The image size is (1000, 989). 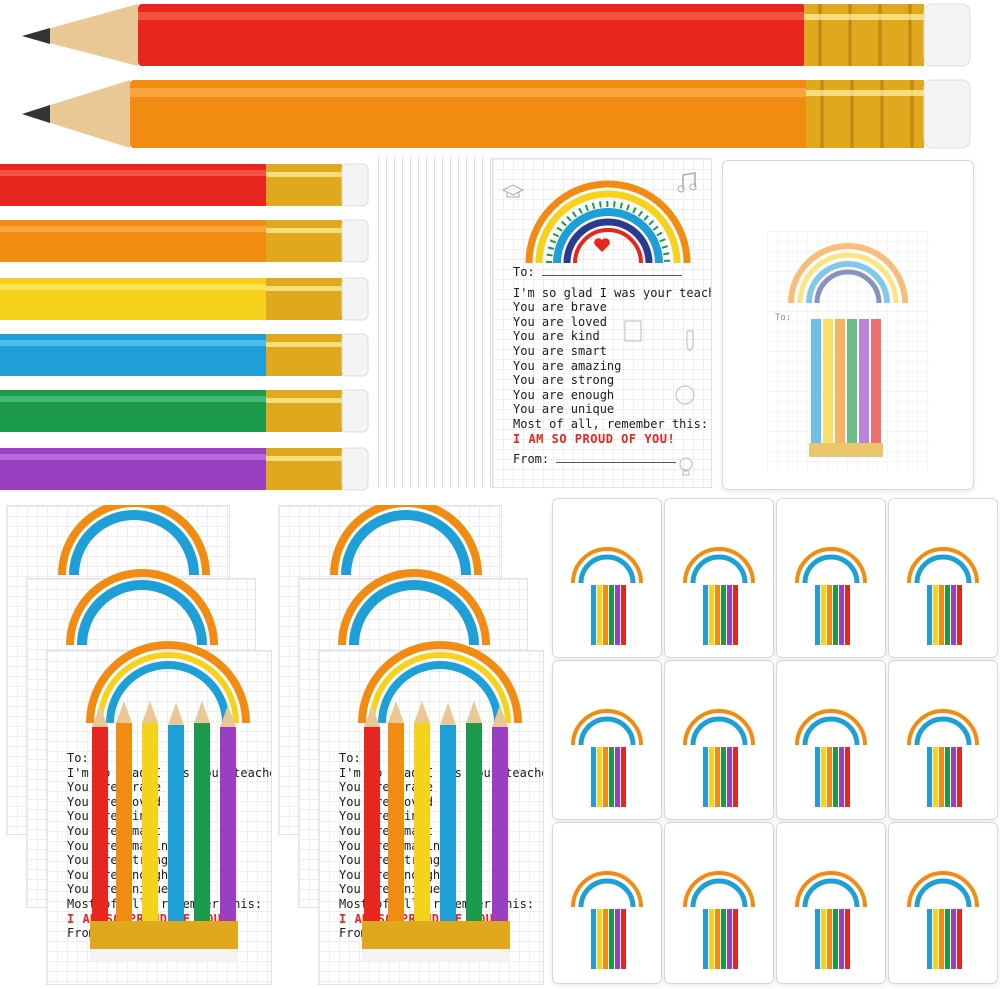 I want to click on card-stack, so click(x=545, y=323).